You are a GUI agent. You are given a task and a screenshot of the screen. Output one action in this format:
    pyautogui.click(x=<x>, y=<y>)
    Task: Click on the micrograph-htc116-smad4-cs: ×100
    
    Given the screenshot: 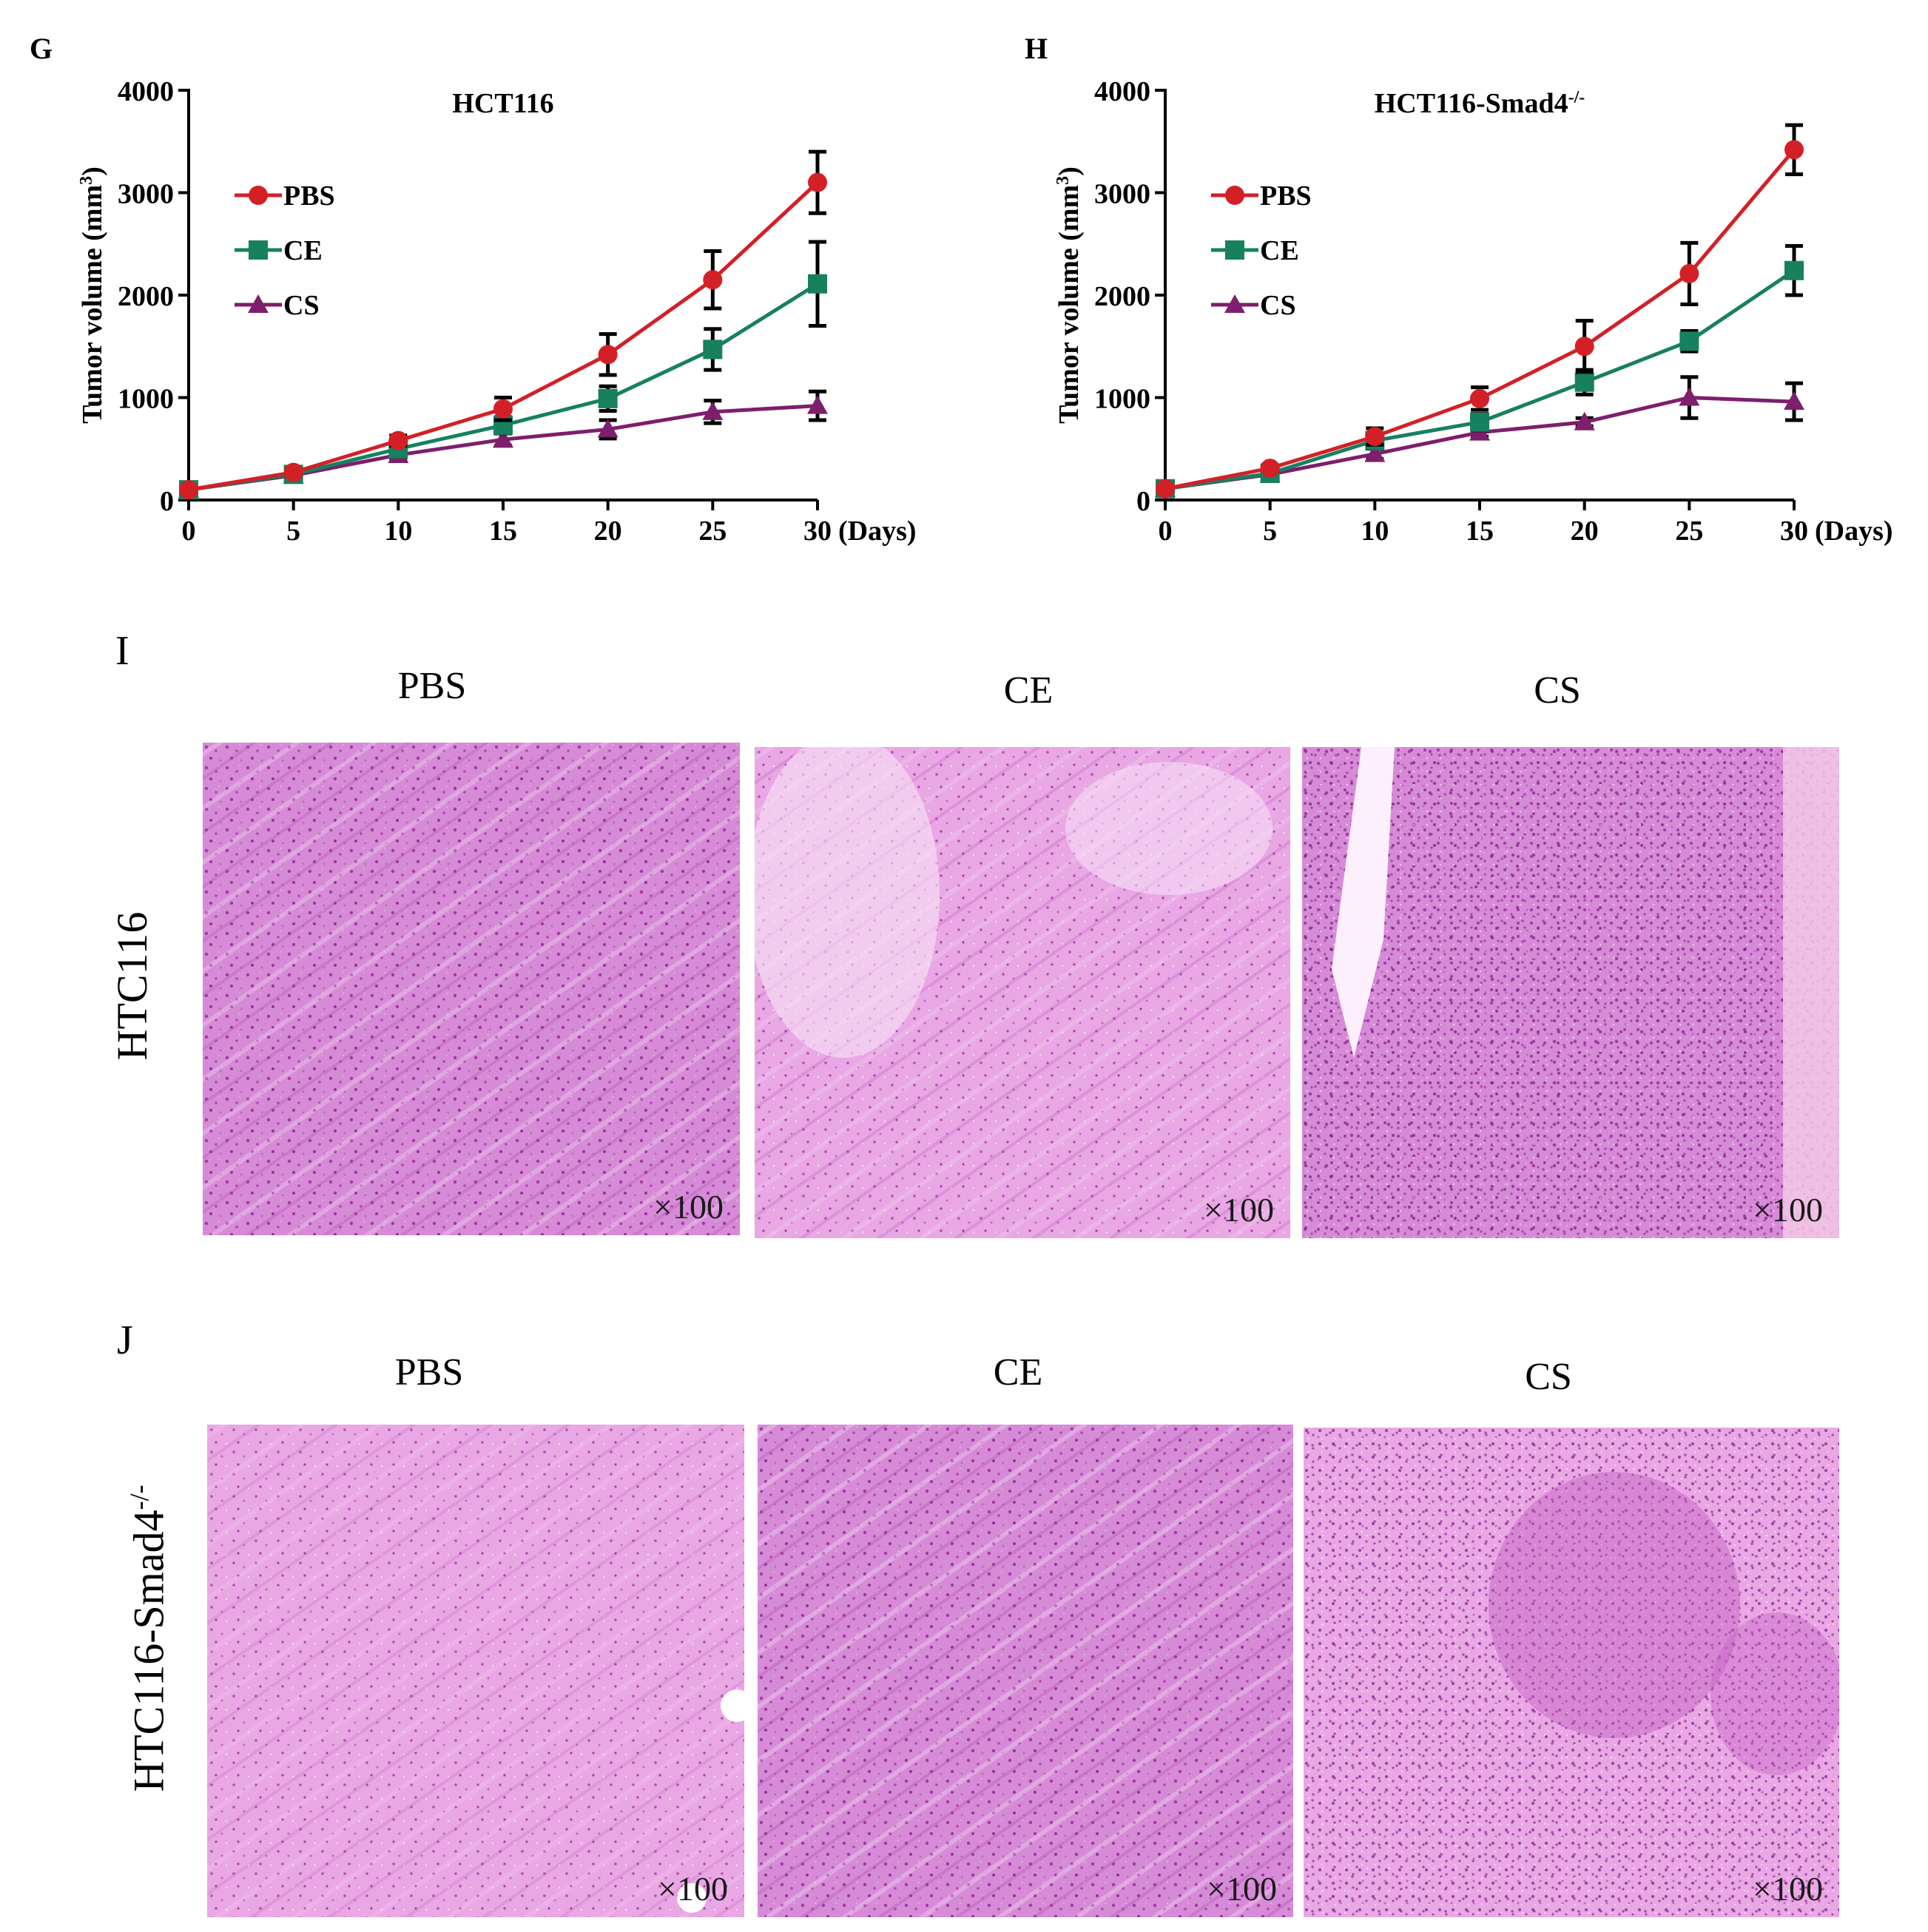 What is the action you would take?
    pyautogui.click(x=1571, y=1672)
    